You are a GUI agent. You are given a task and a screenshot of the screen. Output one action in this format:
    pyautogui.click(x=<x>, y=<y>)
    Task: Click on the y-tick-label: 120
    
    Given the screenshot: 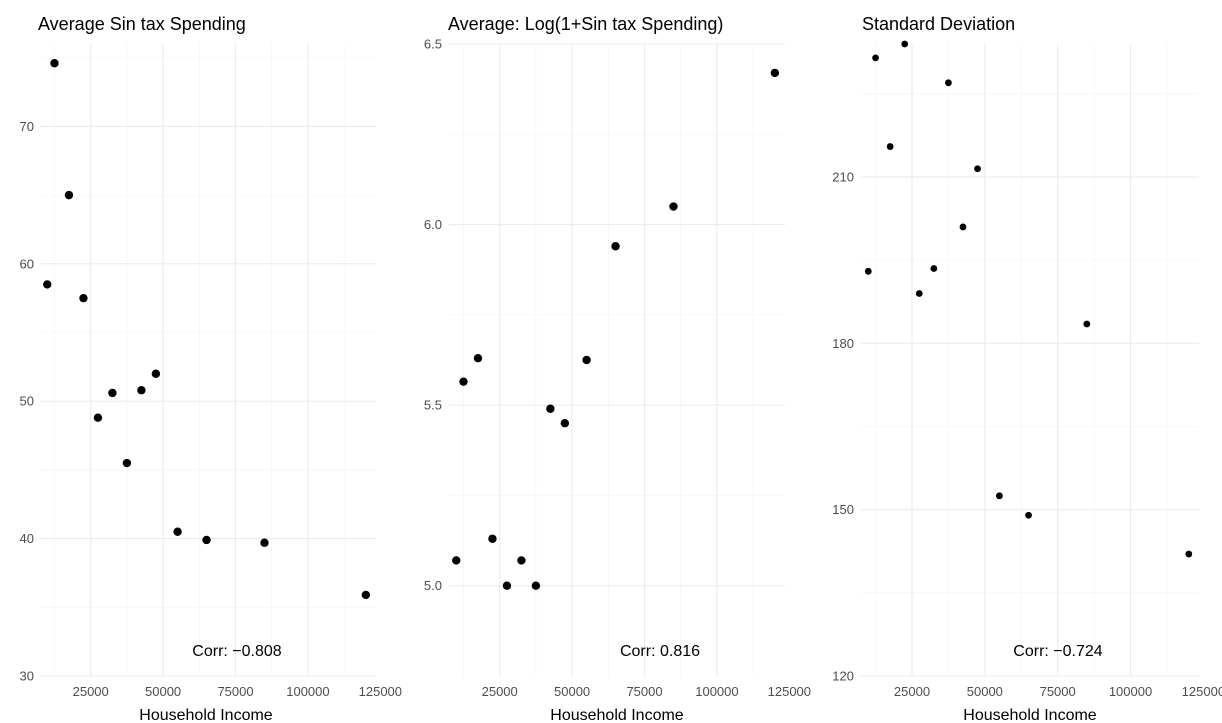 What is the action you would take?
    pyautogui.click(x=843, y=676)
    